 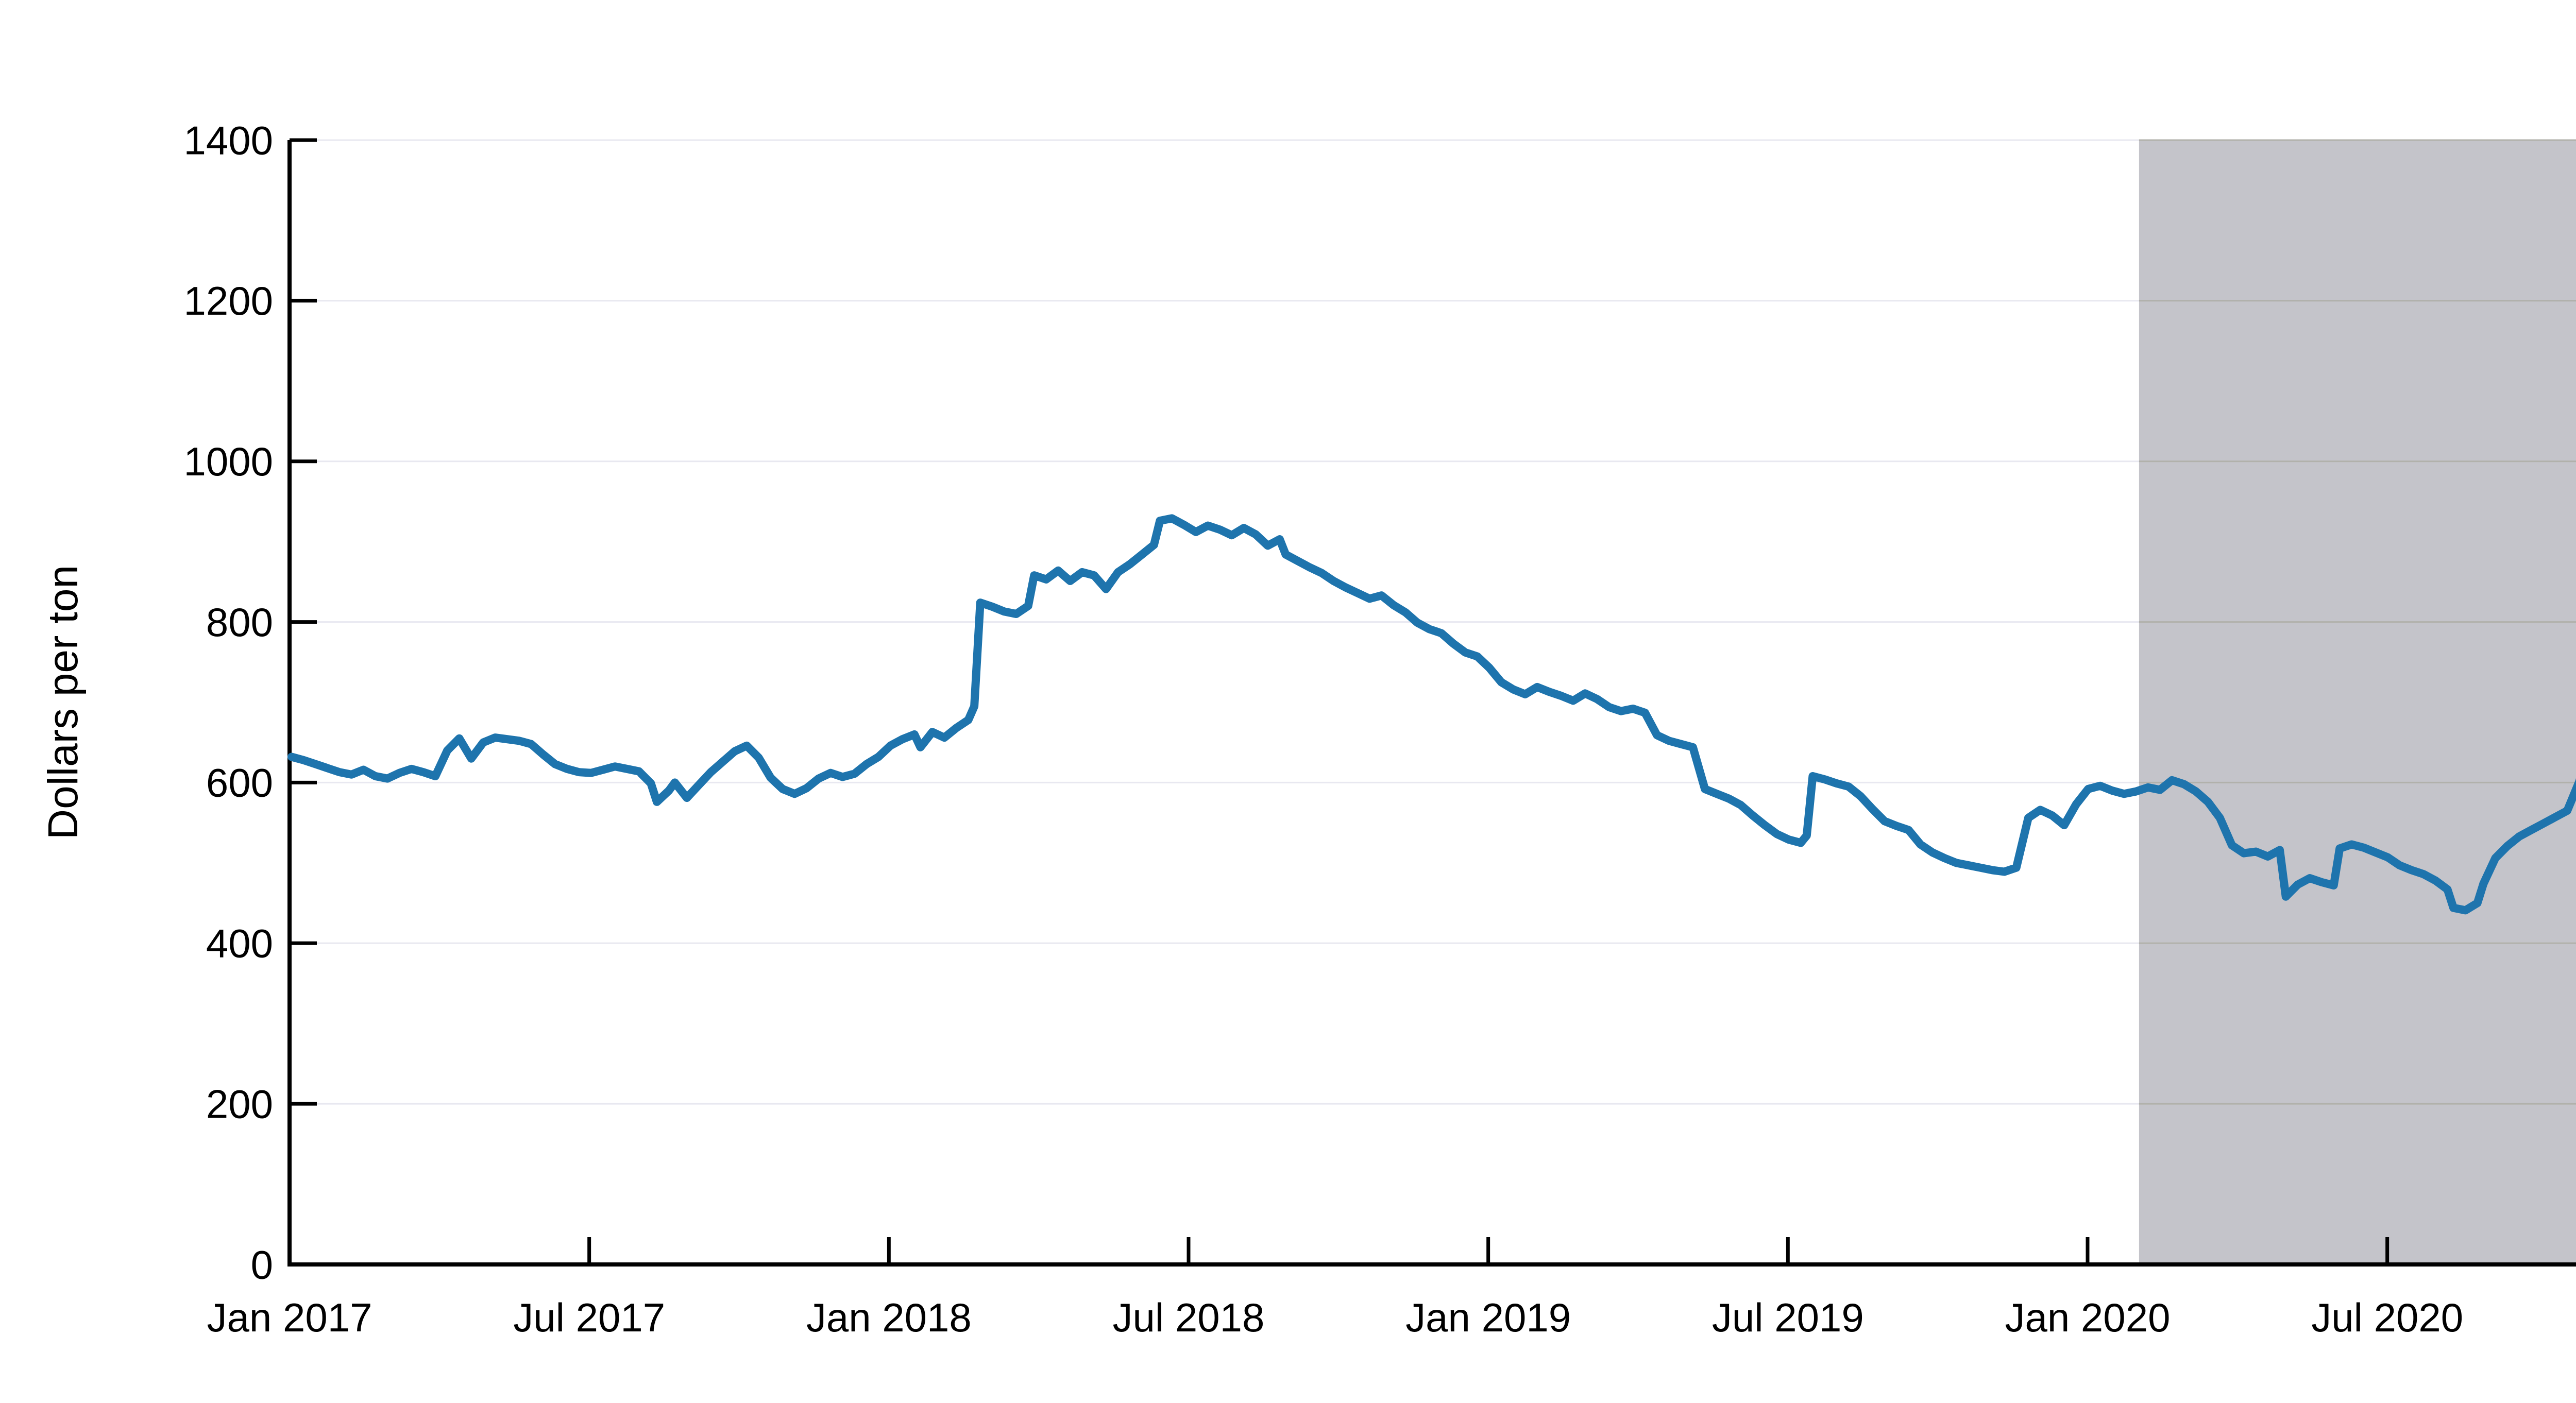 I want to click on y-tick-label: 800, so click(x=239, y=622).